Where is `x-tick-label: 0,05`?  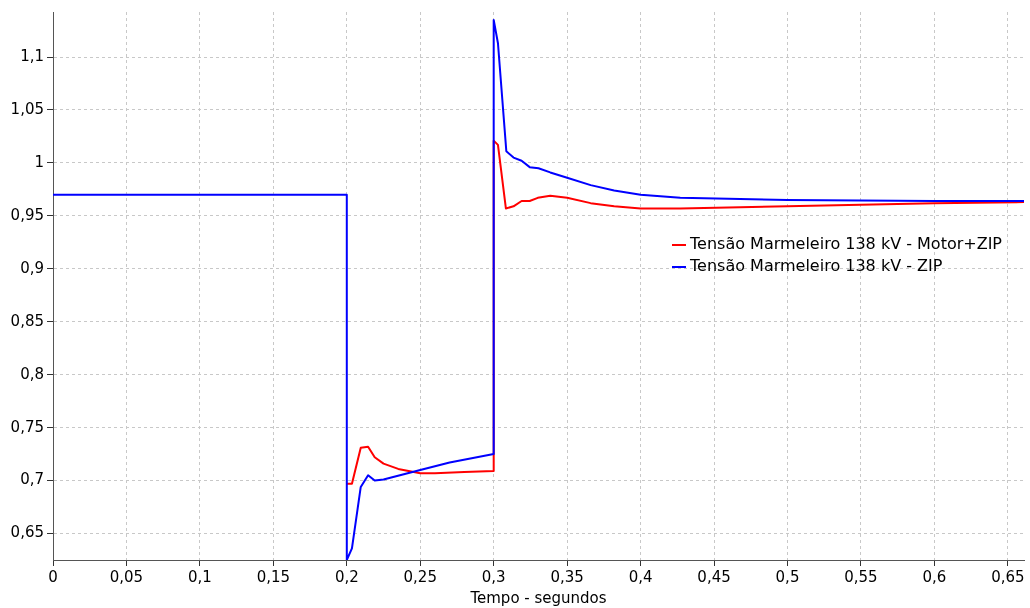
x-tick-label: 0,05 is located at coordinates (126, 576).